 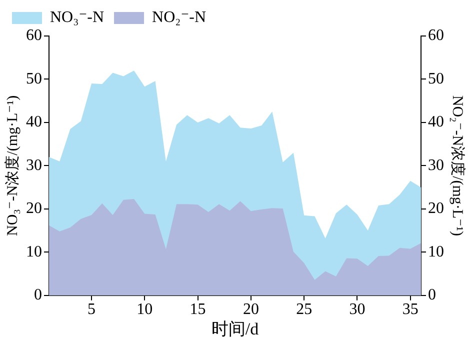 I want to click on x-tick-label: 25, so click(x=304, y=309).